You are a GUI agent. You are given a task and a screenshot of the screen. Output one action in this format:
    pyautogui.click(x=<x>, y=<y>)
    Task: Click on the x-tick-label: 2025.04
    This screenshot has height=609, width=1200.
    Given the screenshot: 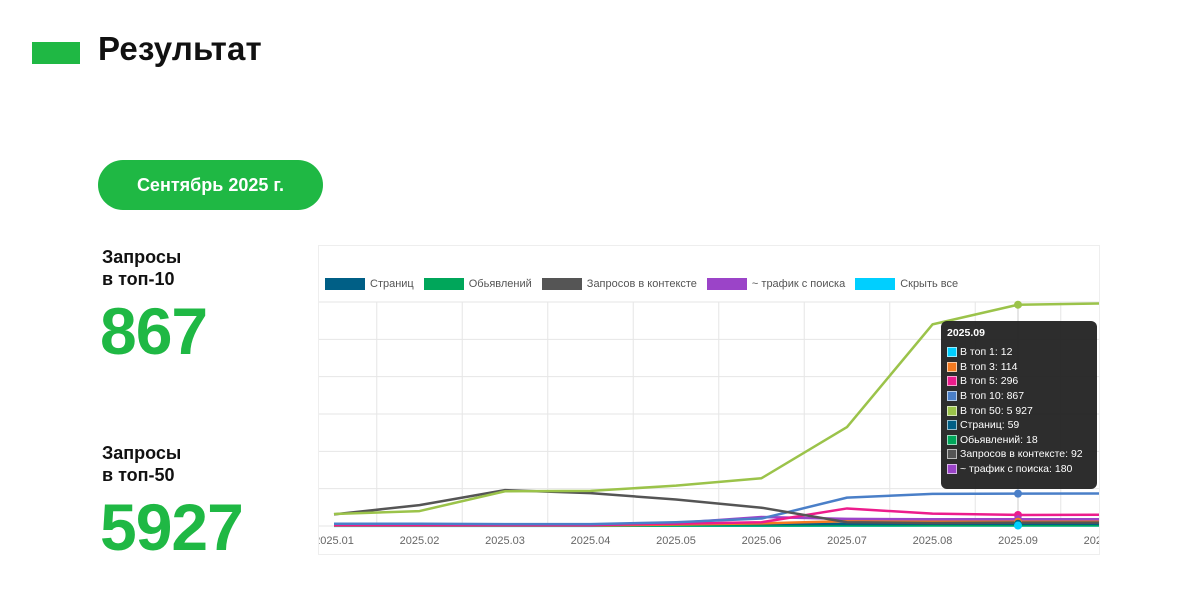 What is the action you would take?
    pyautogui.click(x=591, y=541)
    